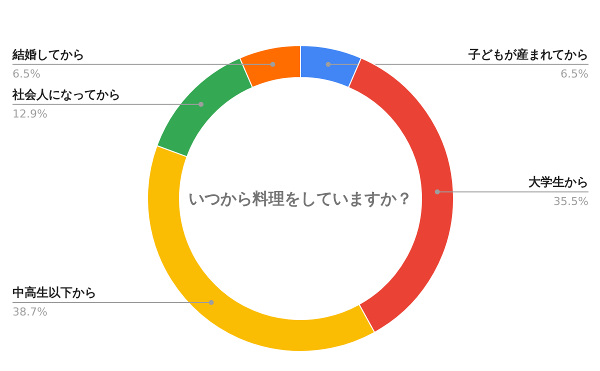  I want to click on slice-label: 大学生から, so click(558, 181).